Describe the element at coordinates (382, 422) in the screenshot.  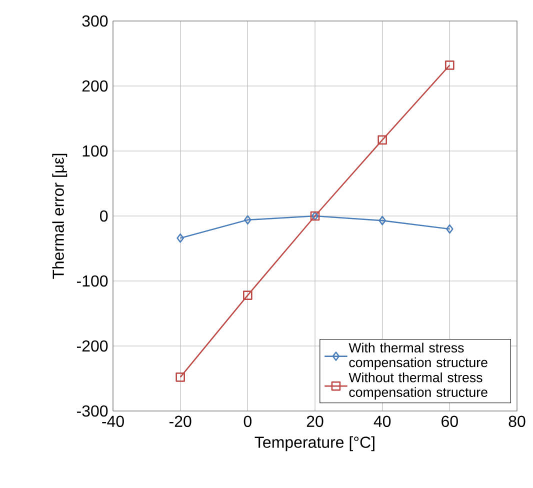
I see `x-tick-label: 40` at that location.